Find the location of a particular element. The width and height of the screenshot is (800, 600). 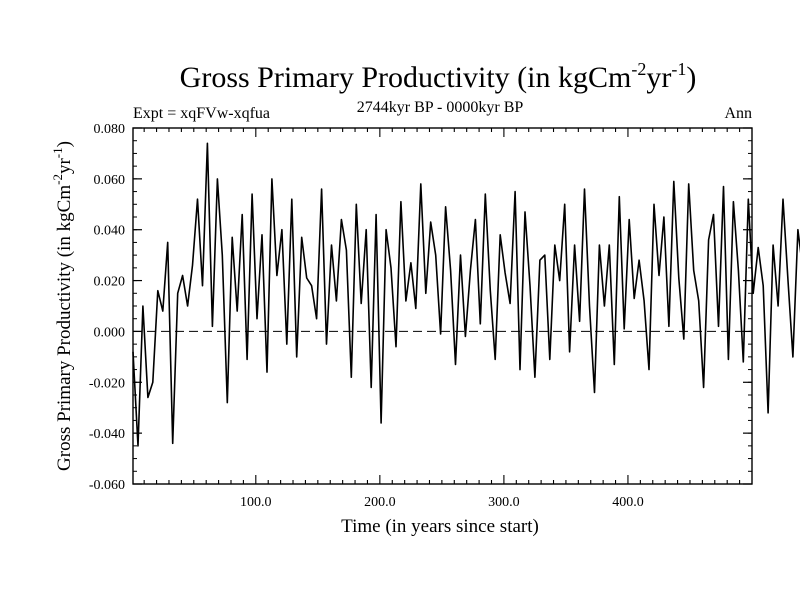

y-tick-label: 0.000 is located at coordinates (110, 332).